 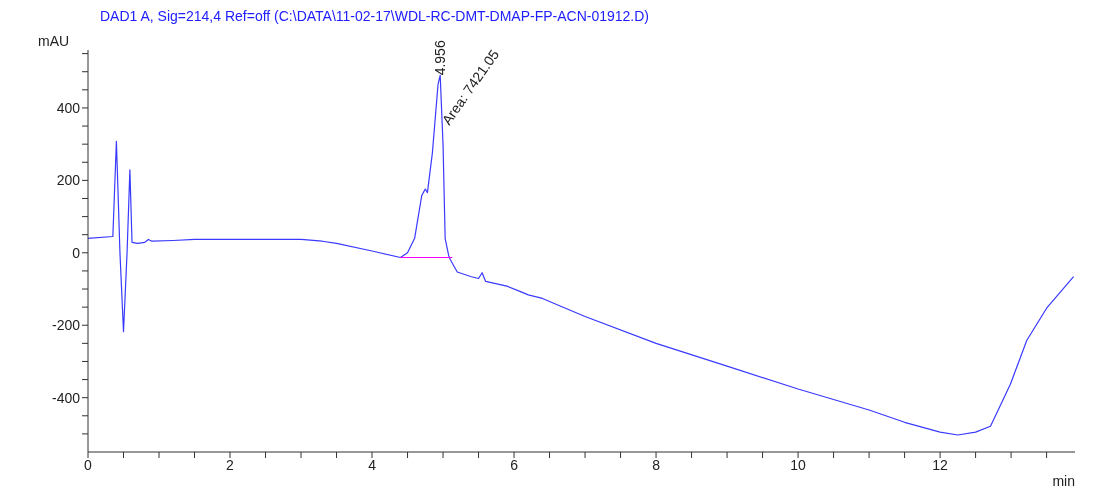 What do you see at coordinates (656, 464) in the screenshot?
I see `x-tick-label: 8` at bounding box center [656, 464].